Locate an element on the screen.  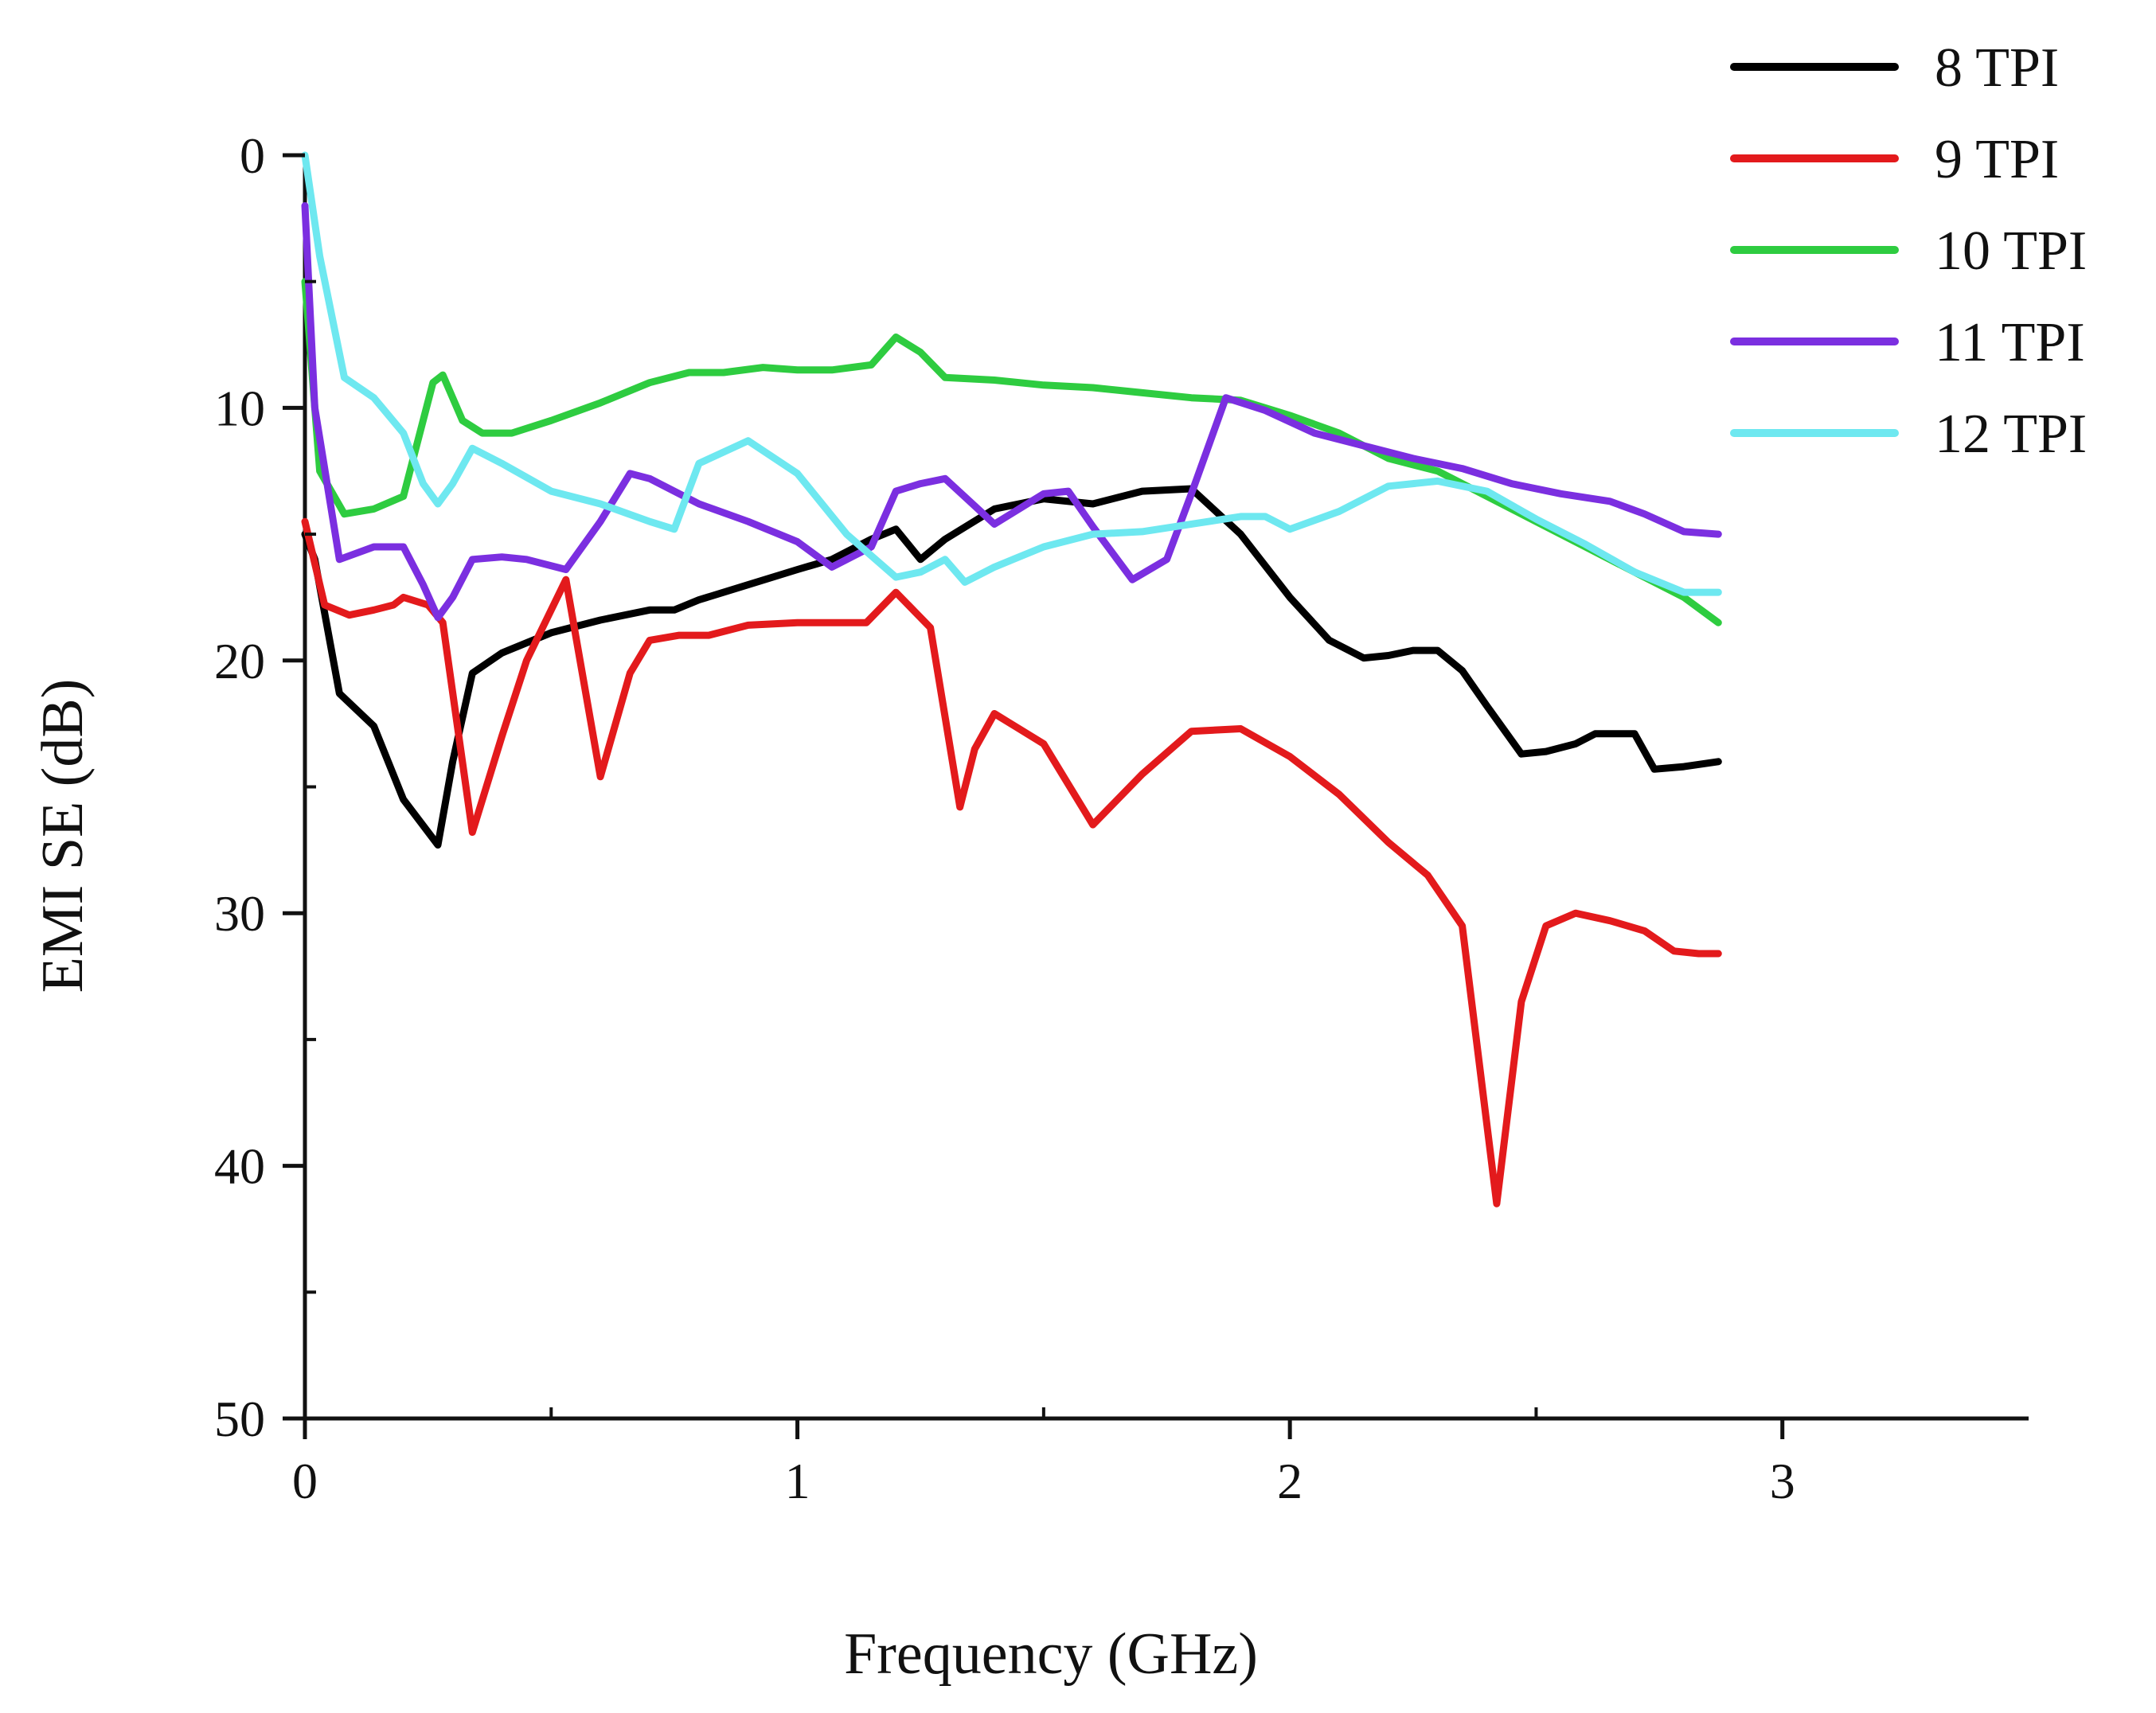
y-tick-label: 50 is located at coordinates (239, 1419).